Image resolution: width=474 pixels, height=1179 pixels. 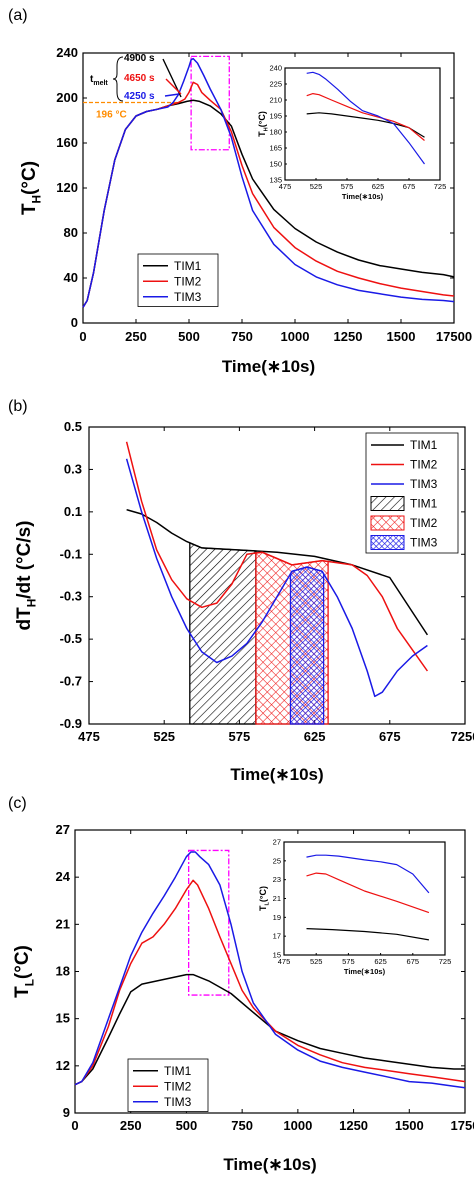 What do you see at coordinates (188, 297) in the screenshot?
I see `a-legend-label-tim3: TIM3` at bounding box center [188, 297].